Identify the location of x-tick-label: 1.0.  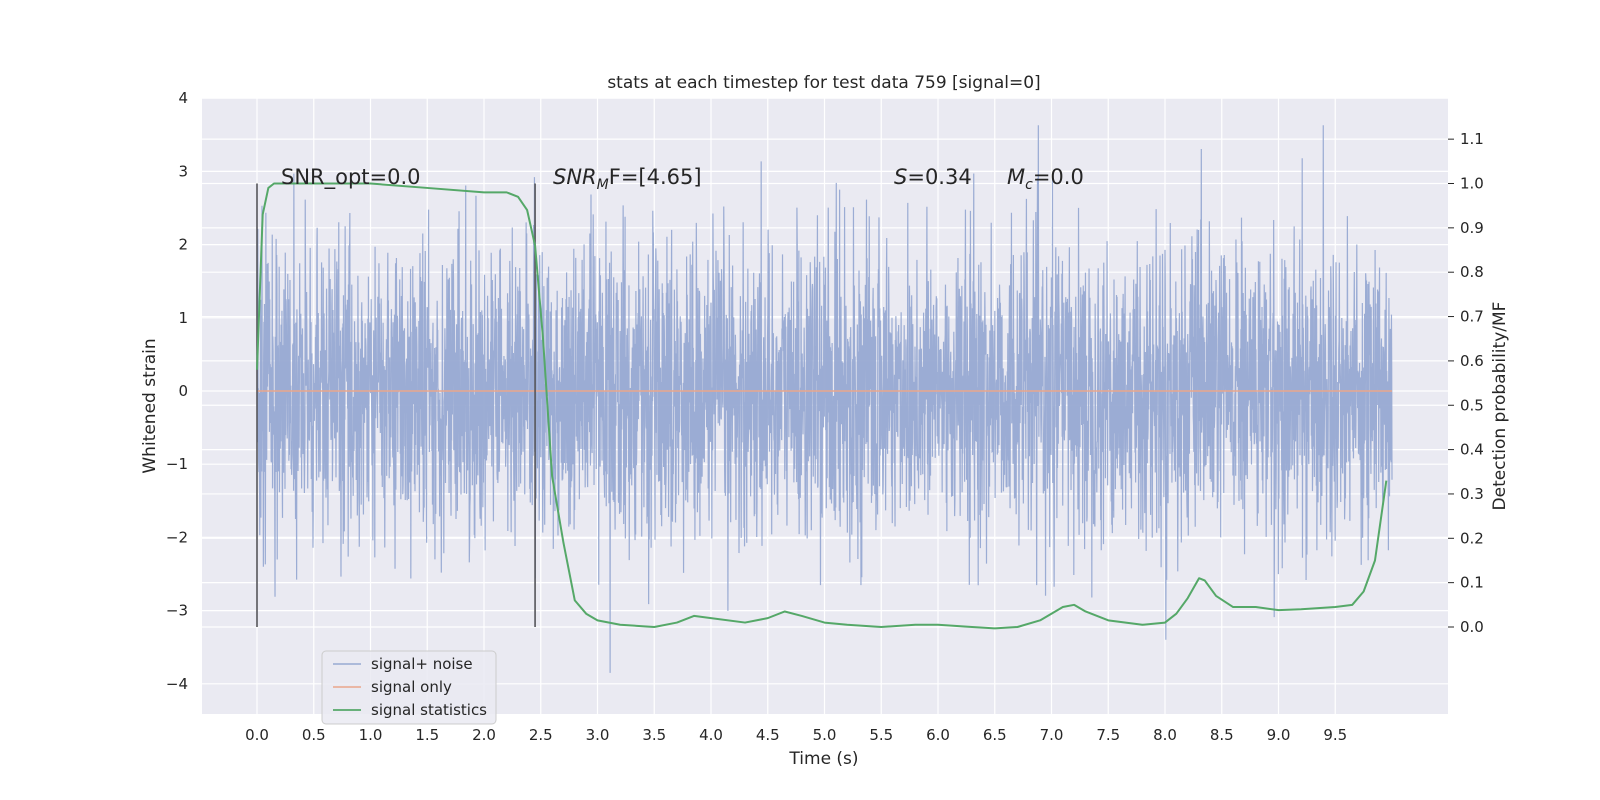
(371, 735).